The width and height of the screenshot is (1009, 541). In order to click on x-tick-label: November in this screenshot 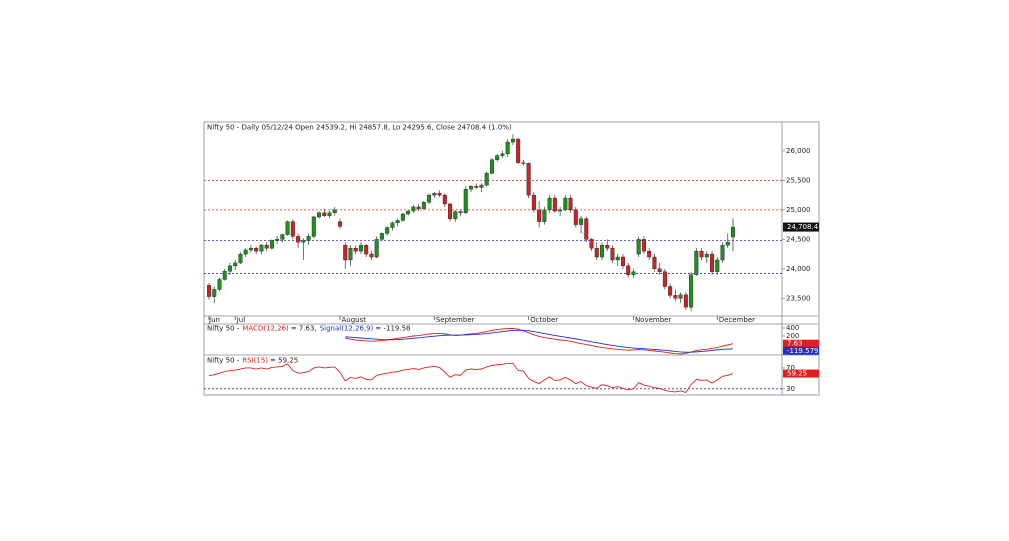, I will do `click(653, 320)`.